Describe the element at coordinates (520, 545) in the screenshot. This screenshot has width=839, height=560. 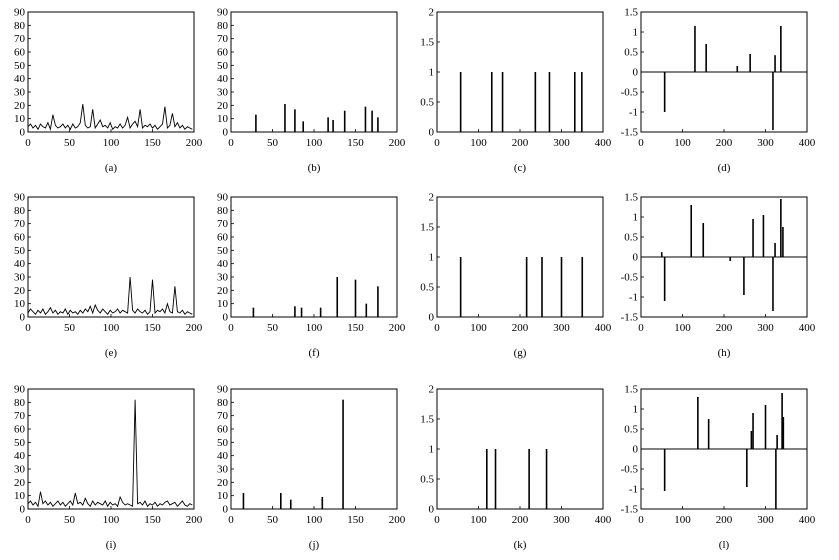
I see `panel-caption: (k)` at that location.